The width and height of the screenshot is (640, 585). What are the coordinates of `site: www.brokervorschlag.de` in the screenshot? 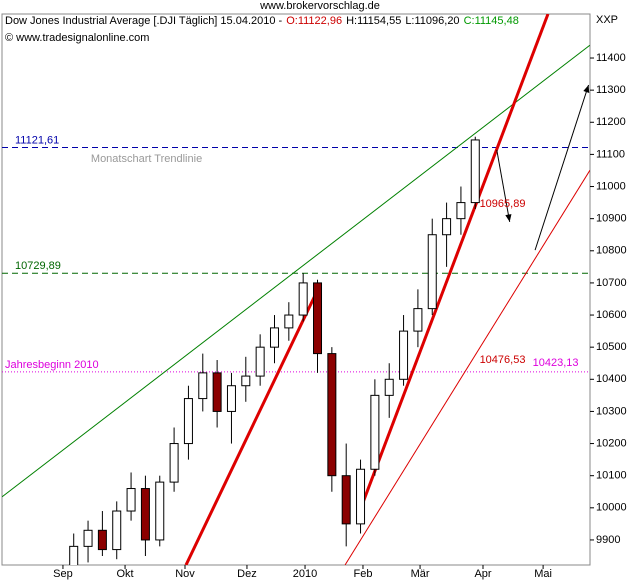 It's located at (319, 6).